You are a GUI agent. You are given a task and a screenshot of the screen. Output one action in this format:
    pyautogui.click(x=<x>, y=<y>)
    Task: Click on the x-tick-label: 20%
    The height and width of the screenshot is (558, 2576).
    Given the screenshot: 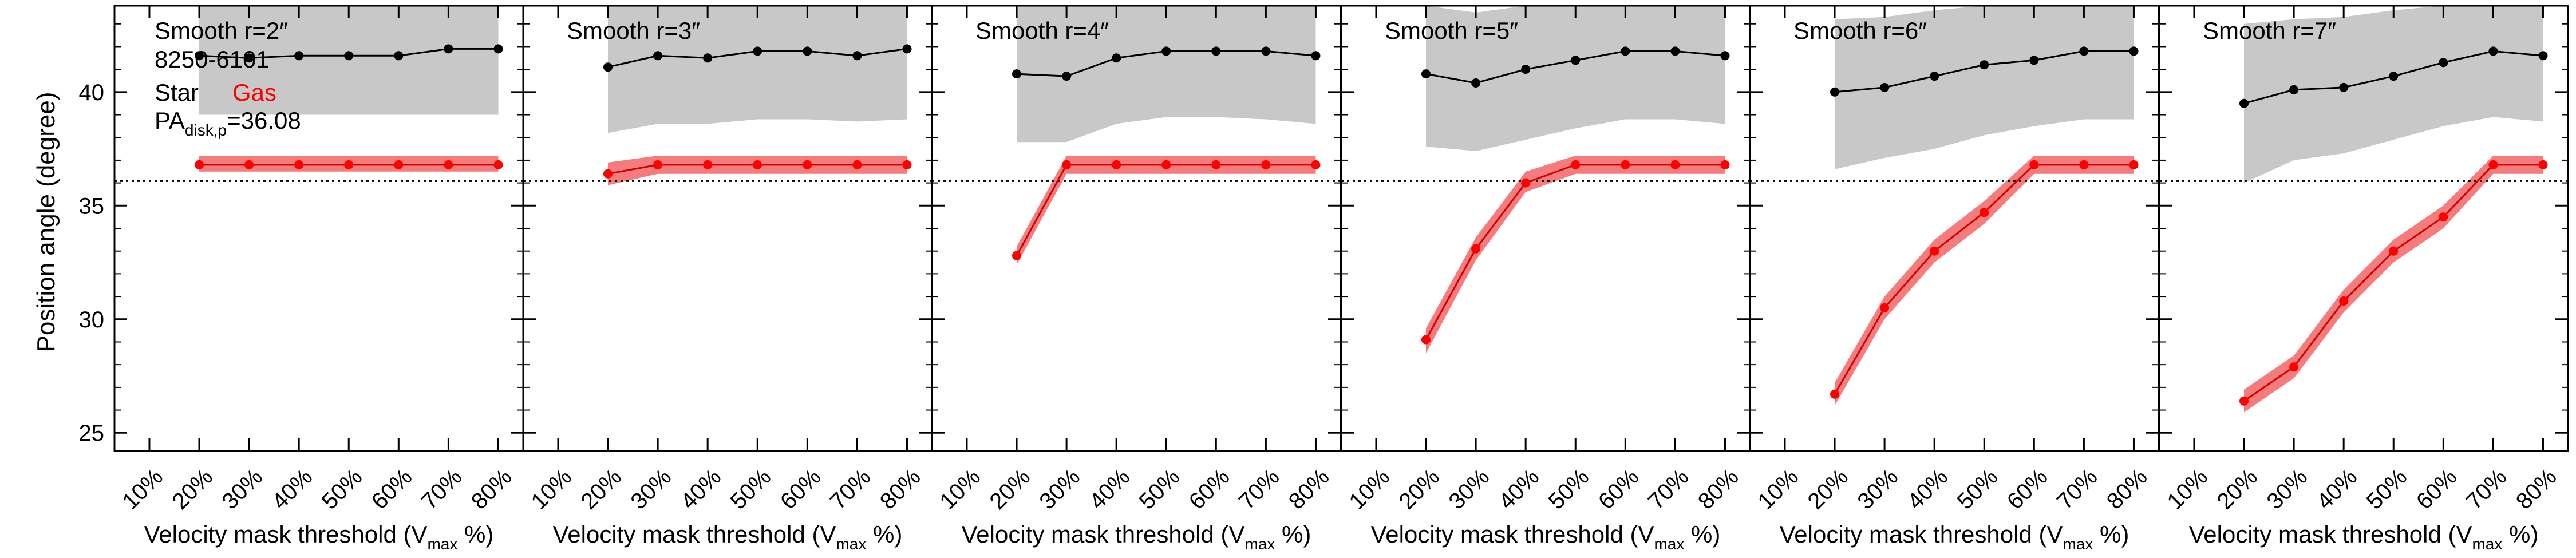 What is the action you would take?
    pyautogui.click(x=1828, y=489)
    